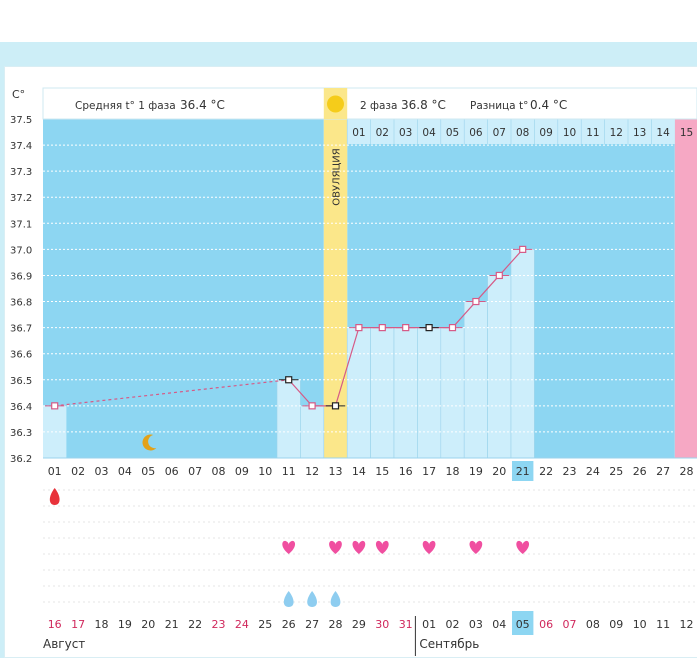  What do you see at coordinates (55, 624) in the screenshot?
I see `calendar-date: 16` at bounding box center [55, 624].